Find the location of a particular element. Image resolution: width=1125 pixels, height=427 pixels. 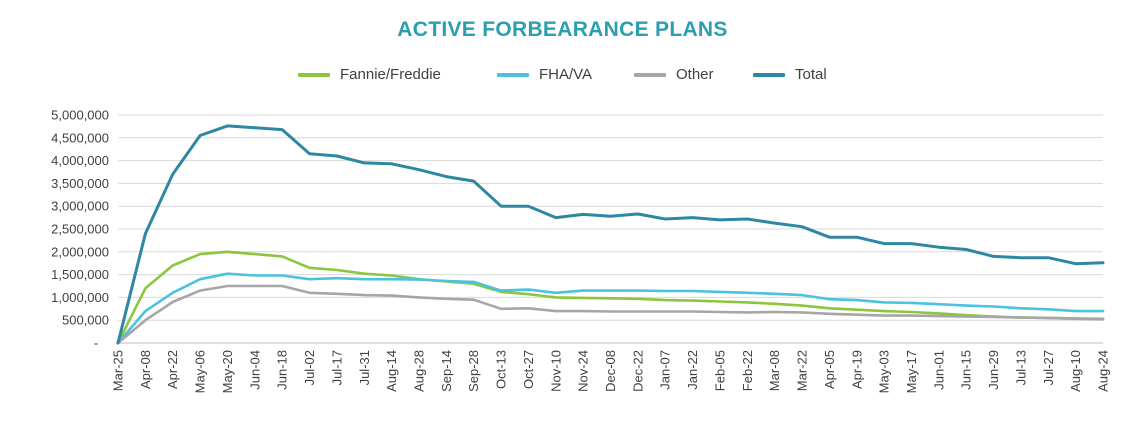

y-tick-label: 500,000 is located at coordinates (85, 320).